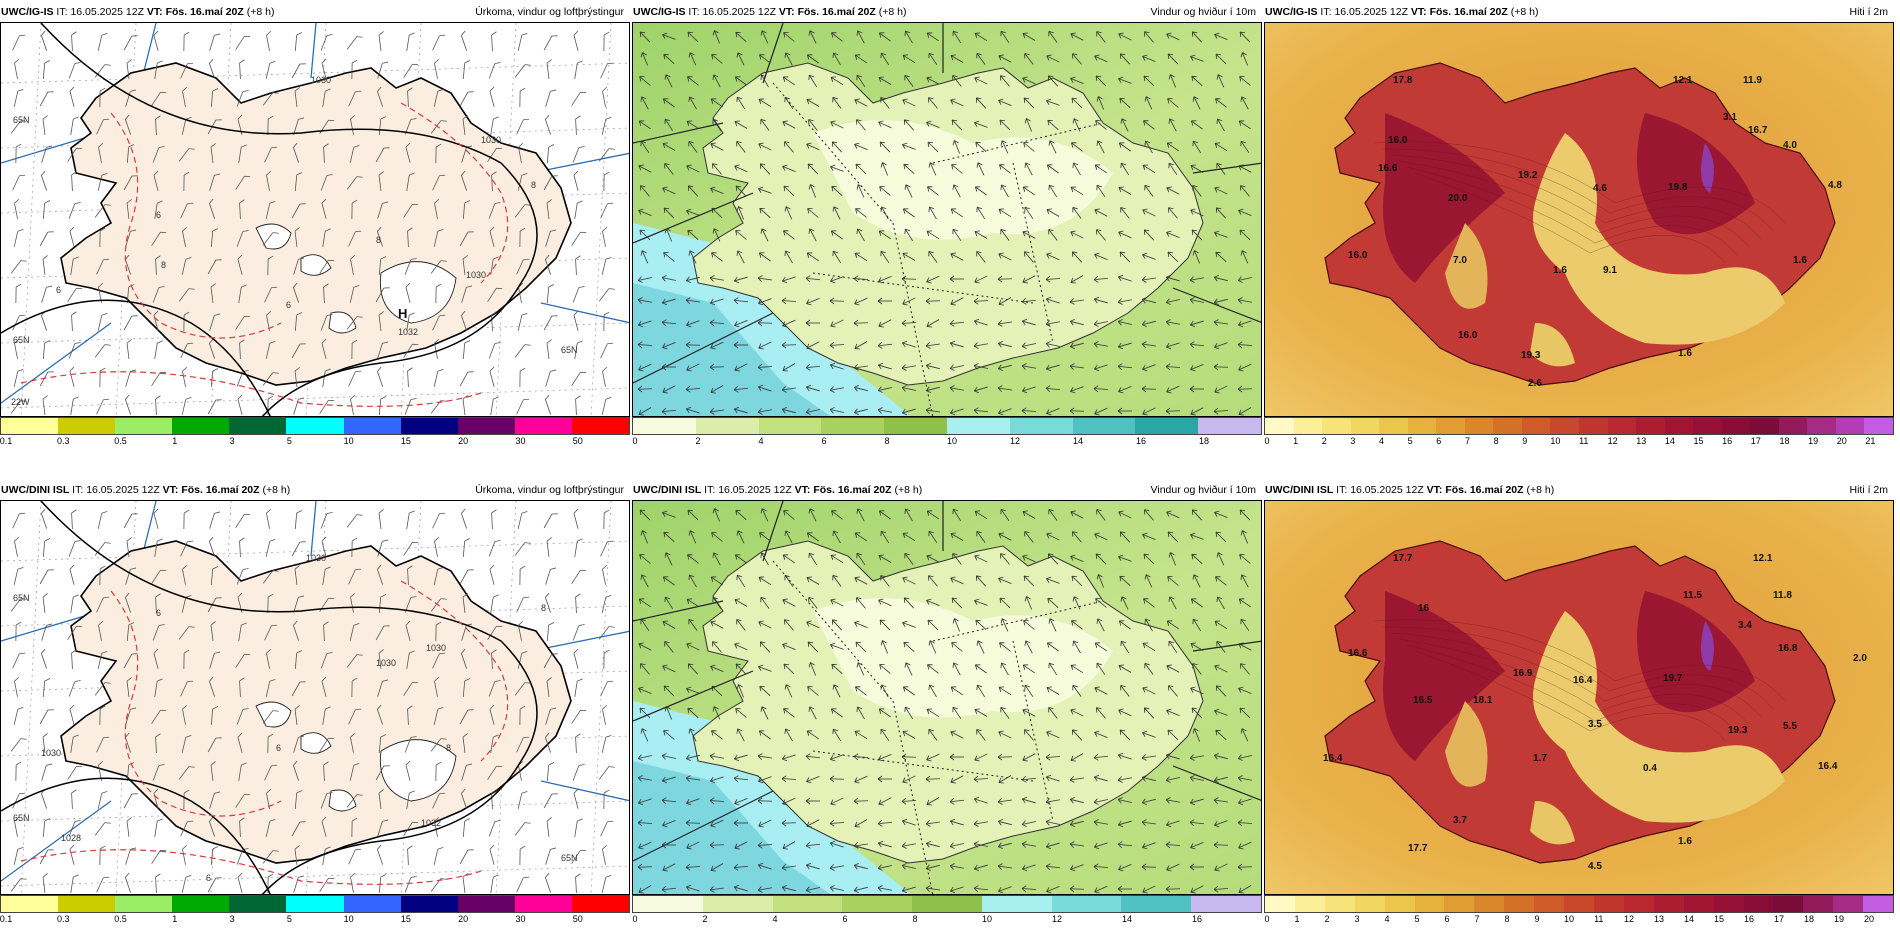 This screenshot has width=1900, height=950. Describe the element at coordinates (705, 919) in the screenshot. I see `colorbar-tick-label: 2` at that location.